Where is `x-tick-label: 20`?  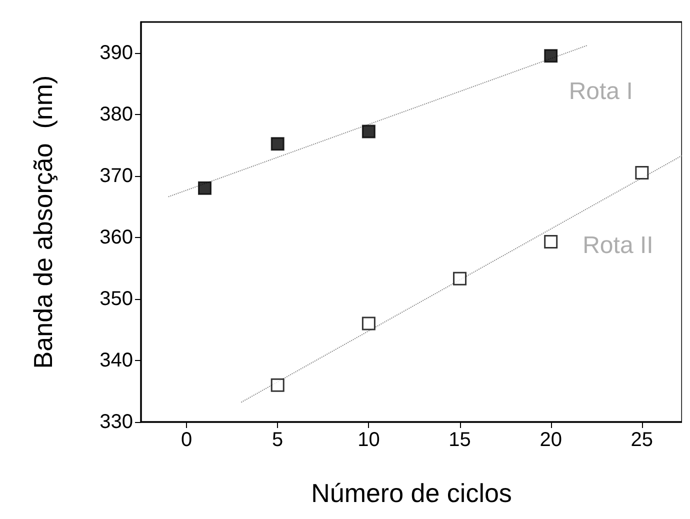
x-tick-label: 20 is located at coordinates (551, 440).